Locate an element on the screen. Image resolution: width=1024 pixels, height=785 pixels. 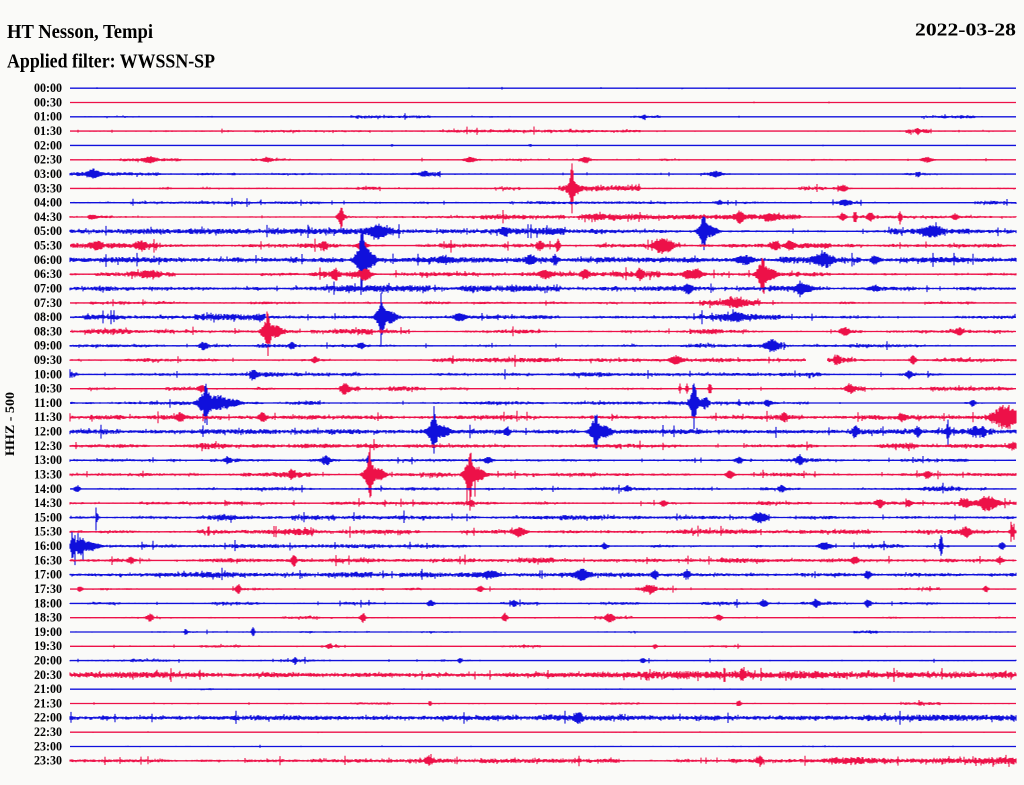
svg-text: 21:00 is located at coordinates (48, 688).